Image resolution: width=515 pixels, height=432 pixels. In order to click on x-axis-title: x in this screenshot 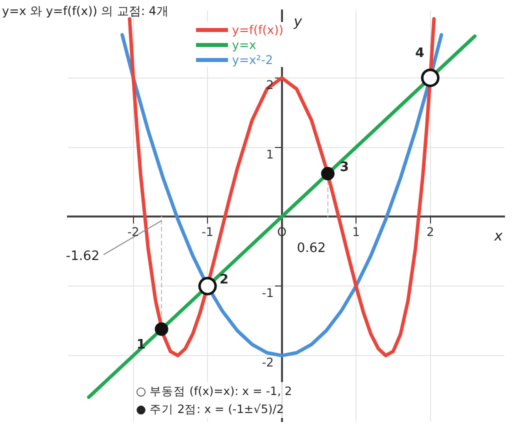, I will do `click(498, 236)`.